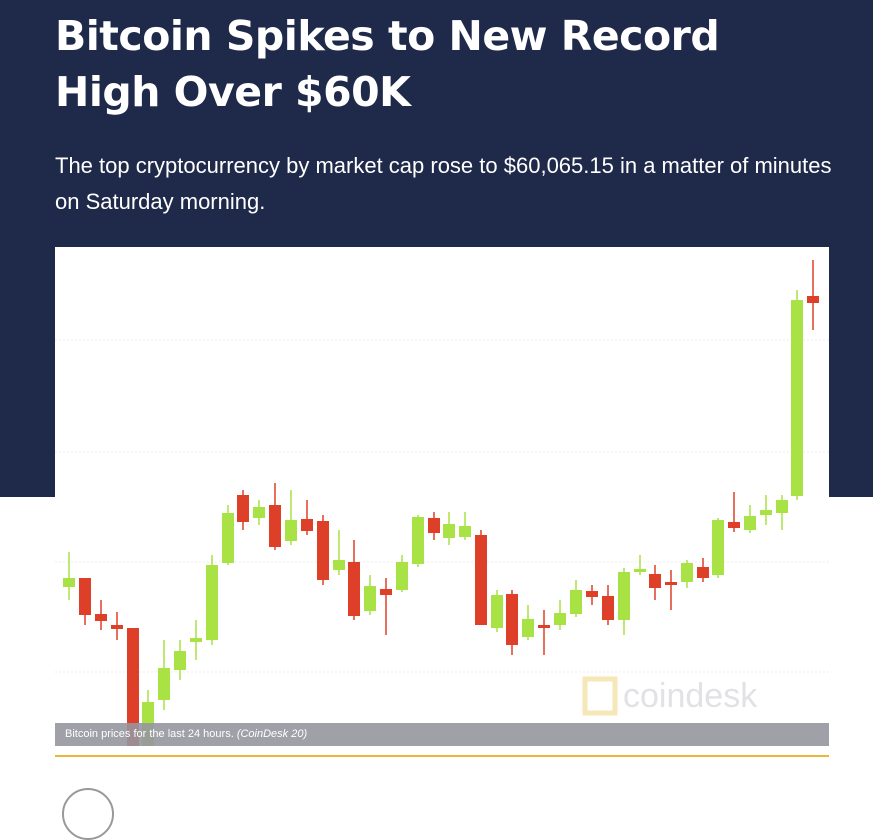  Describe the element at coordinates (272, 734) in the screenshot. I see `caption-credit: (CoinDesk 20)` at that location.